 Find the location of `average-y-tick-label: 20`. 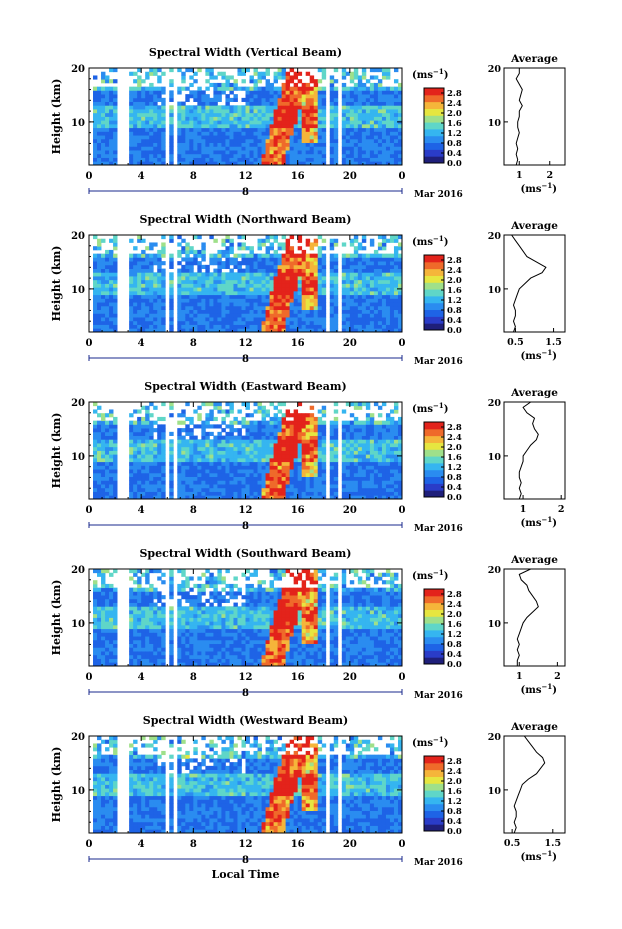

average-y-tick-label: 20 is located at coordinates (495, 69).